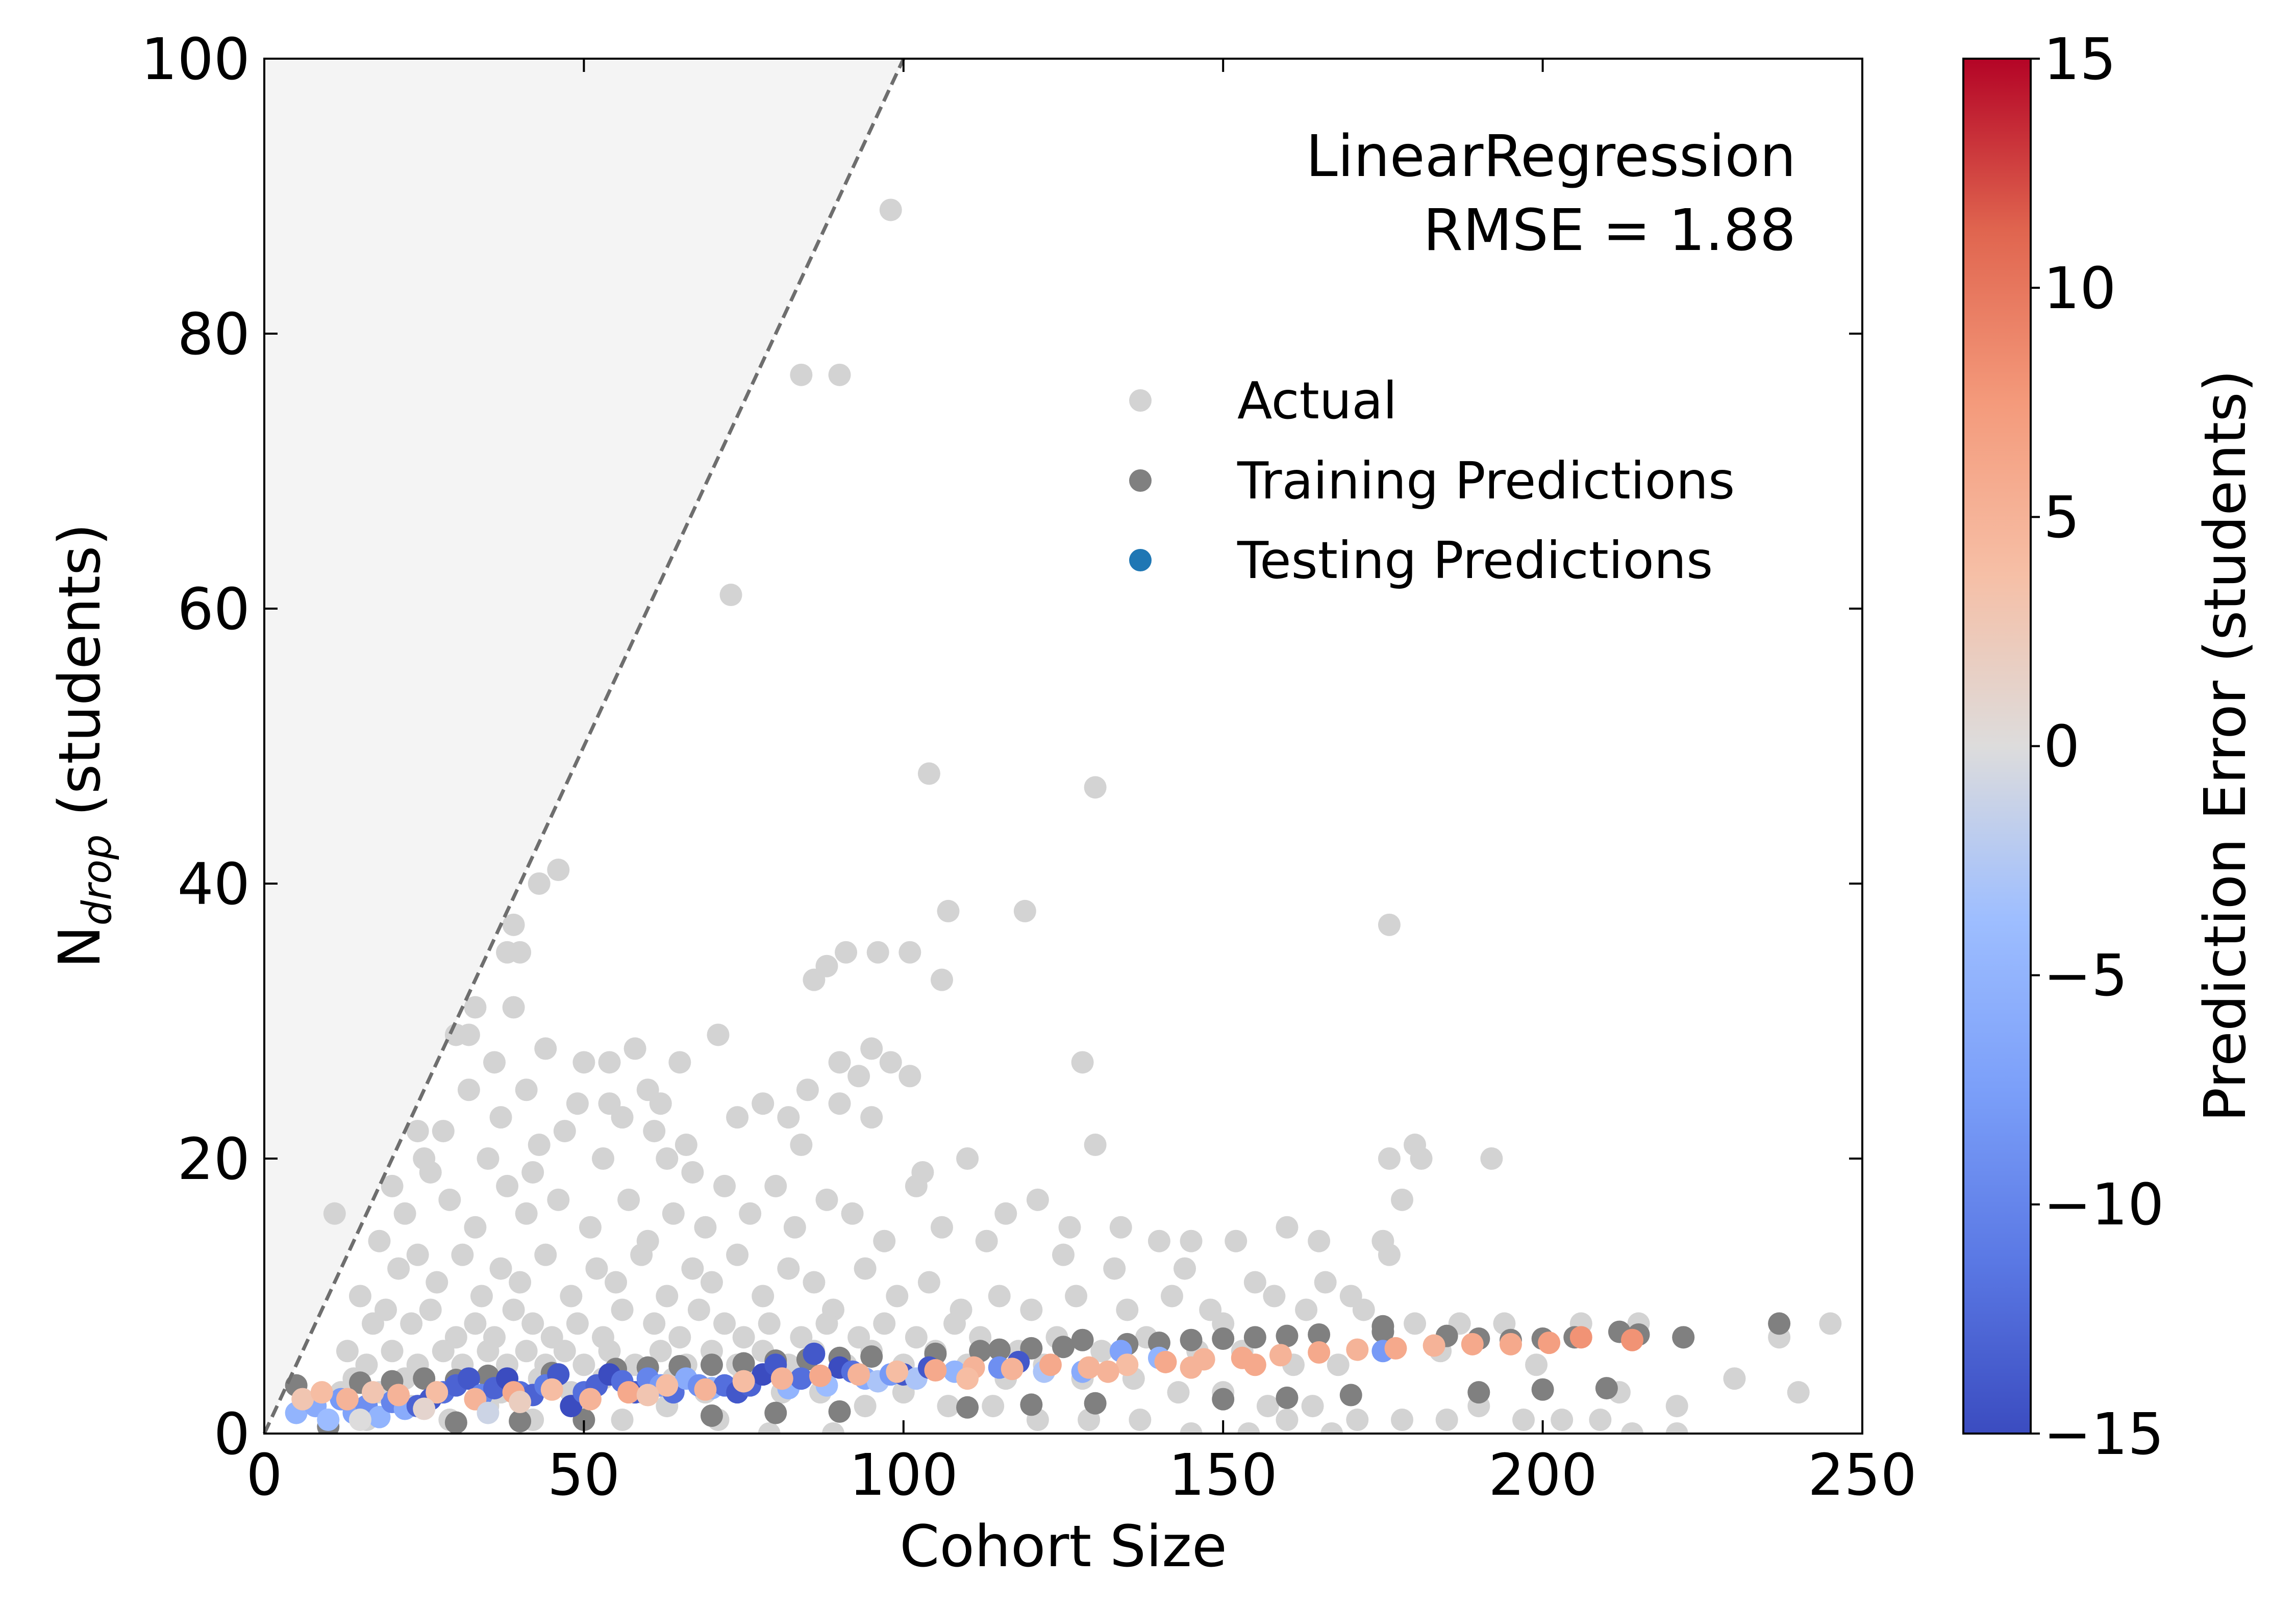  I want to click on colorbar-ticks, so click(2035, 746).